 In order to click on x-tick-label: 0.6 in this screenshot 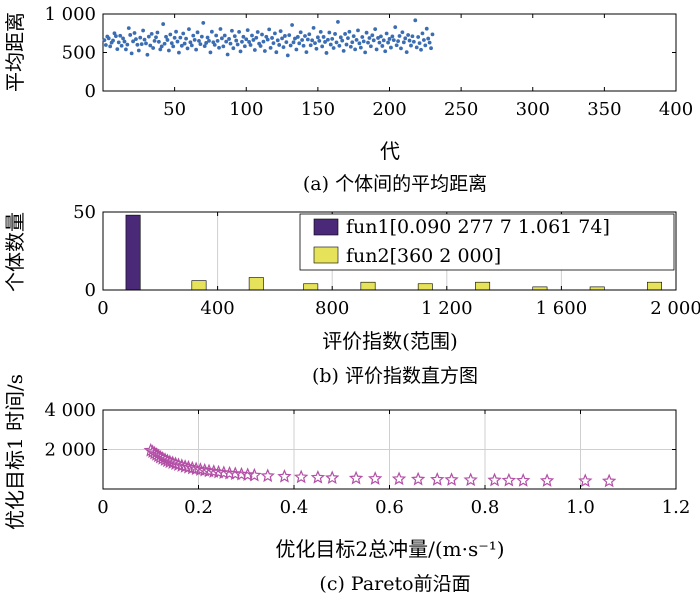, I will do `click(389, 507)`.